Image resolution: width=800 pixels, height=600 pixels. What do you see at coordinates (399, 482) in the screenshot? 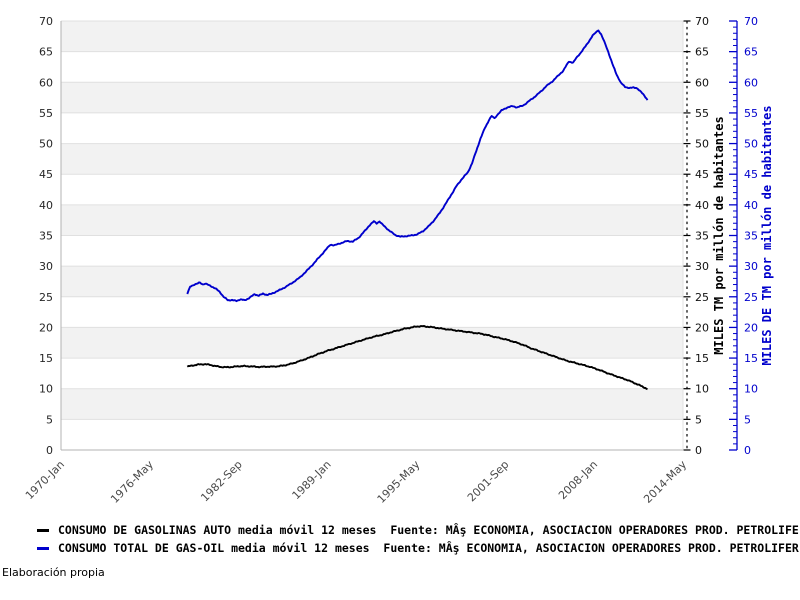
I see `svg-text: 1995-May` at bounding box center [399, 482].